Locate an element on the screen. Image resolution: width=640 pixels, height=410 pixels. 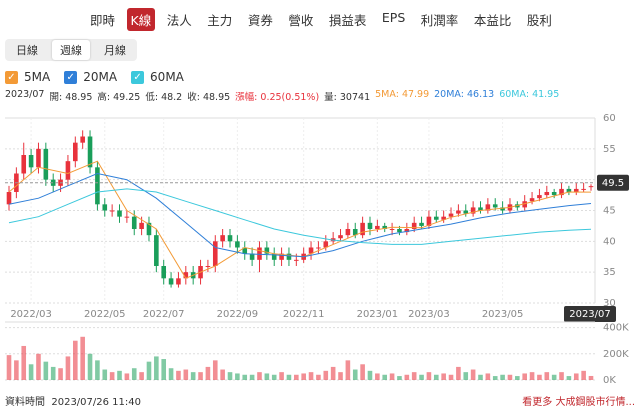
period-tab: 週線 is located at coordinates (71, 50).